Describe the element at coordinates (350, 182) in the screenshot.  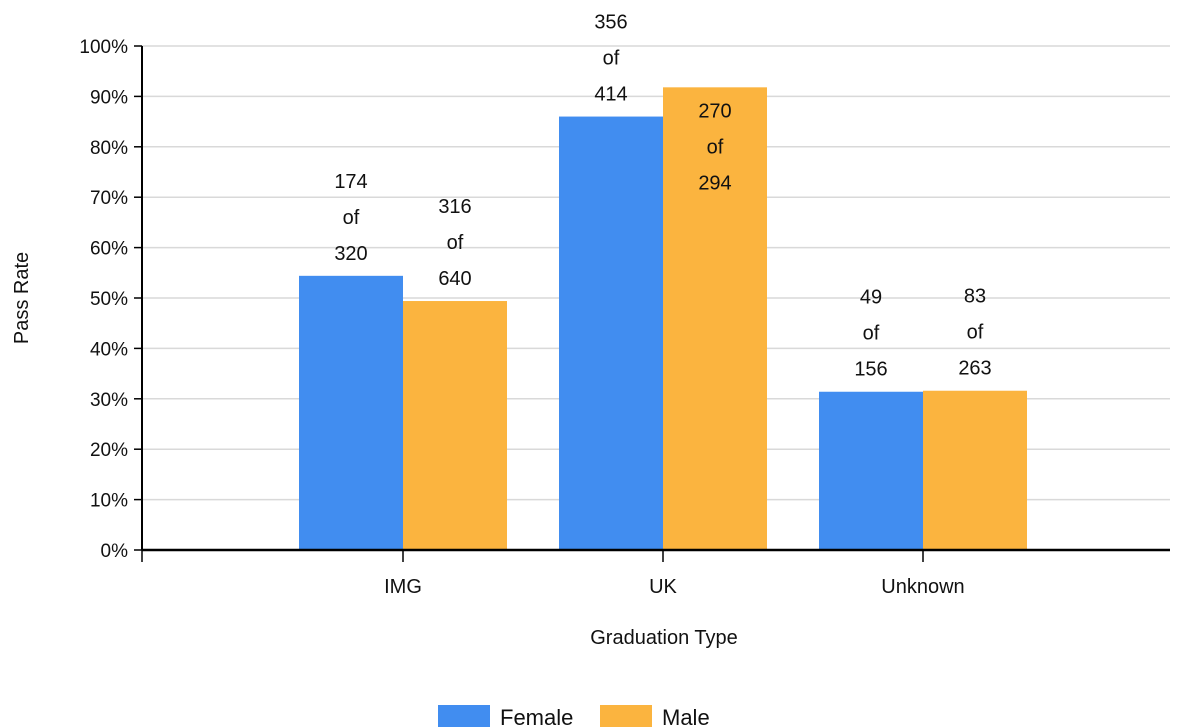
I see `data-label-line: 174` at that location.